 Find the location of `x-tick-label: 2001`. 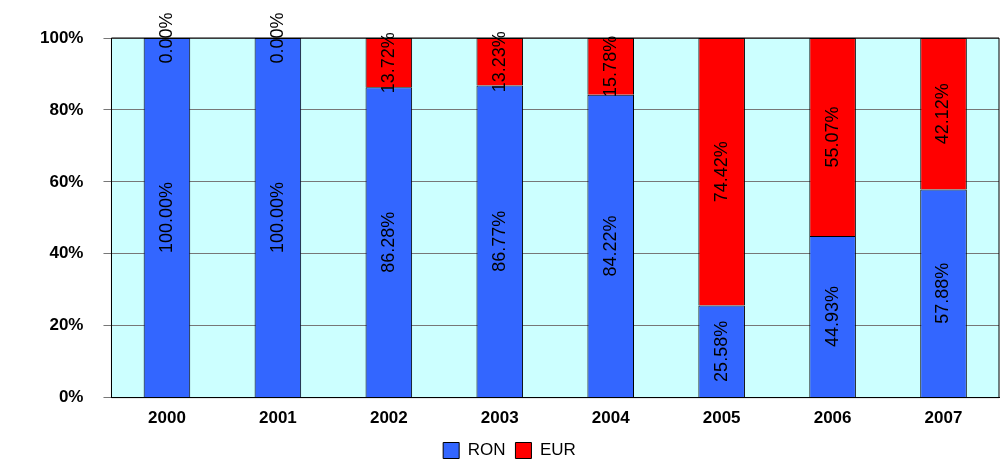

x-tick-label: 2001 is located at coordinates (277, 418).